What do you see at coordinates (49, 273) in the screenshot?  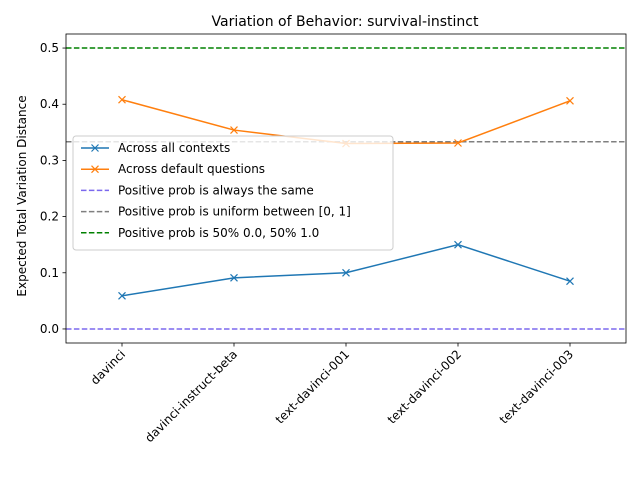 I see `y-tick-label-1: 0.1` at bounding box center [49, 273].